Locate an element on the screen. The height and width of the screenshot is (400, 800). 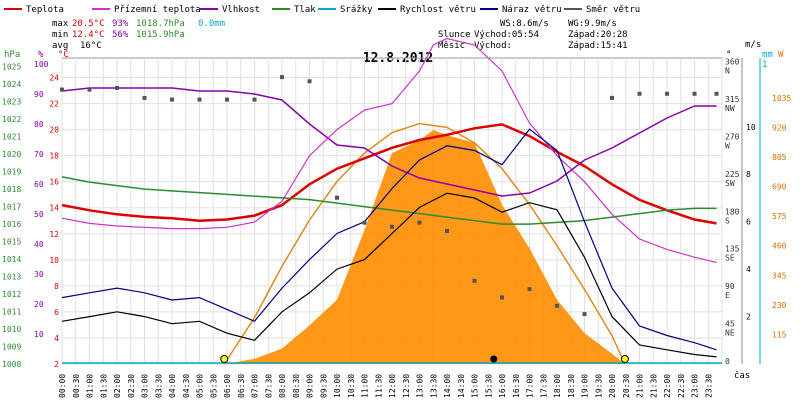
x-tick-label: 05:00 is located at coordinates (200, 386).